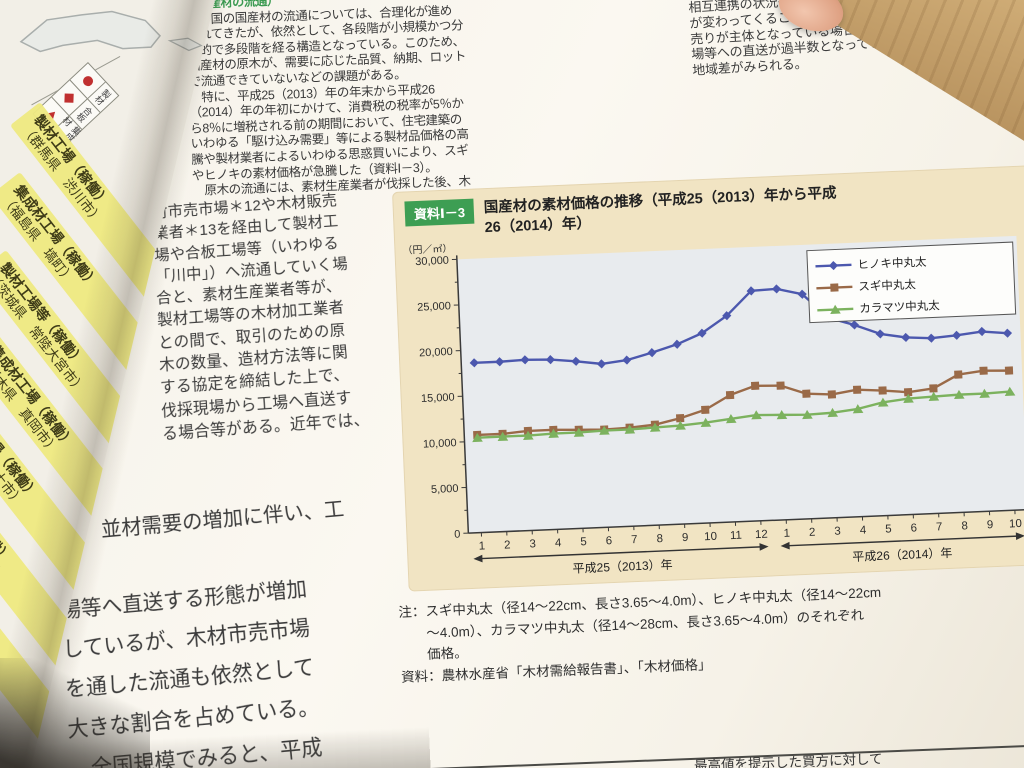 The height and width of the screenshot is (768, 1024). What do you see at coordinates (440, 443) in the screenshot?
I see `svg-text: 10,000` at bounding box center [440, 443].